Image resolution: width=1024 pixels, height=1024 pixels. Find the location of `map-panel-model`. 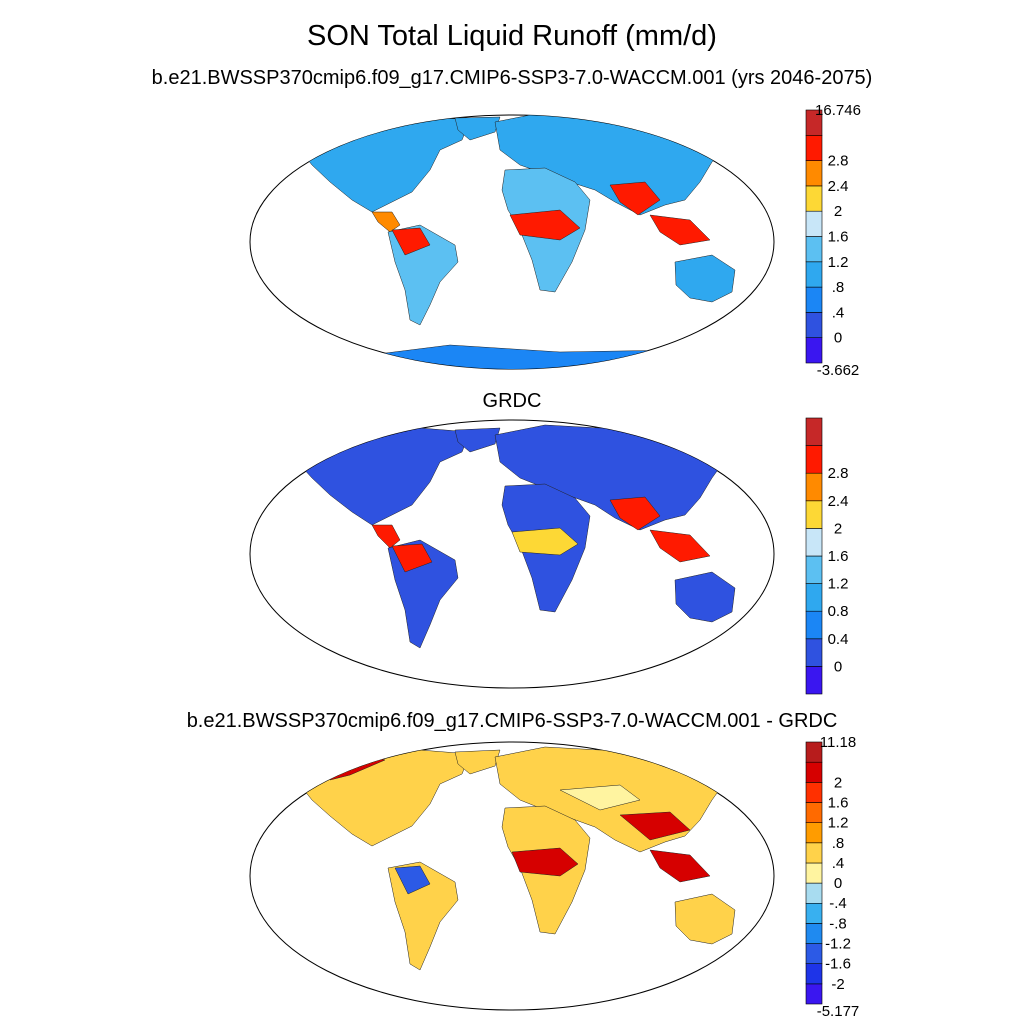

map-panel-model is located at coordinates (512, 242).